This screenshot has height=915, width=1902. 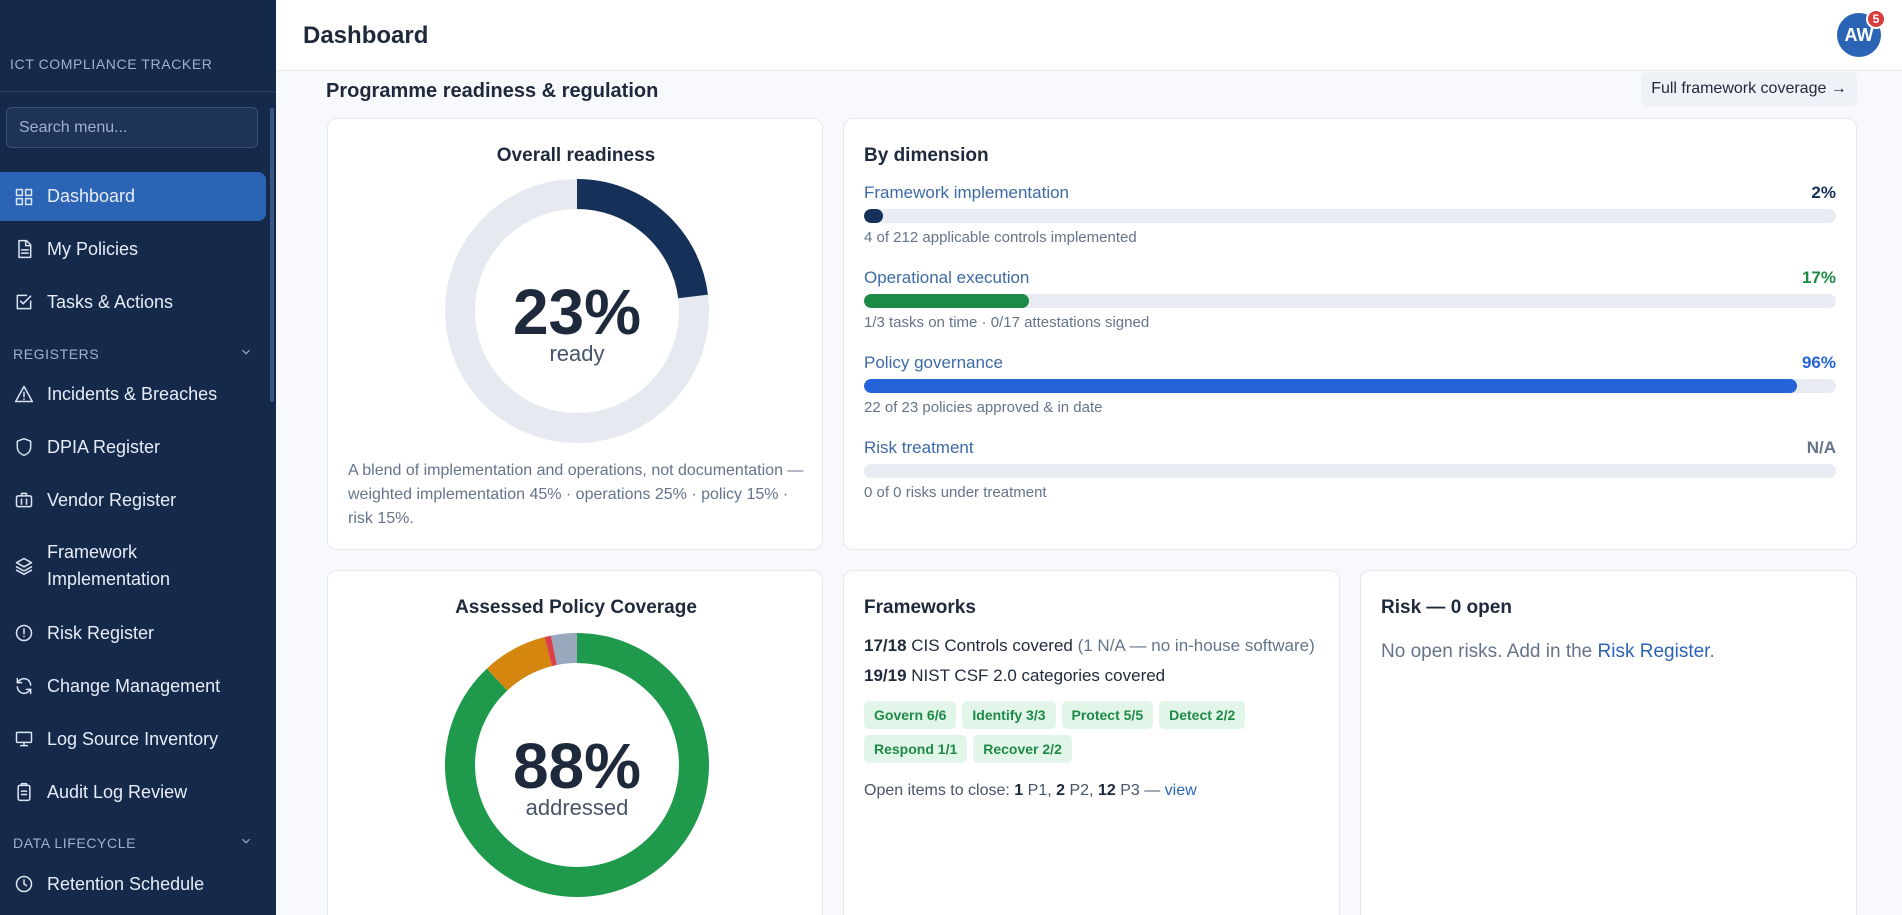 What do you see at coordinates (104, 446) in the screenshot?
I see `sidebar-item-label: DPIA Register` at bounding box center [104, 446].